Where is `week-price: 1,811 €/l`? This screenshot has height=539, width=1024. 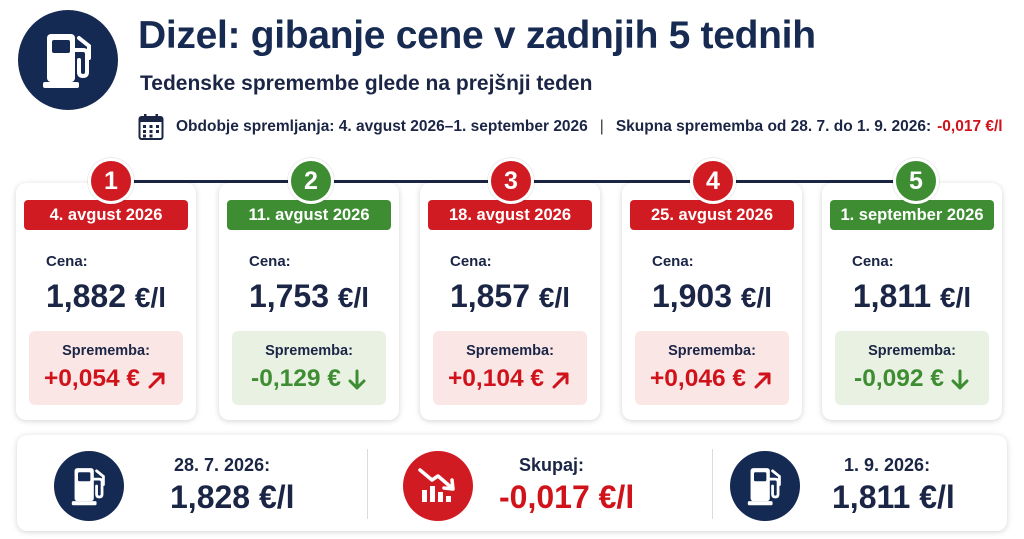 week-price: 1,811 €/l is located at coordinates (912, 296).